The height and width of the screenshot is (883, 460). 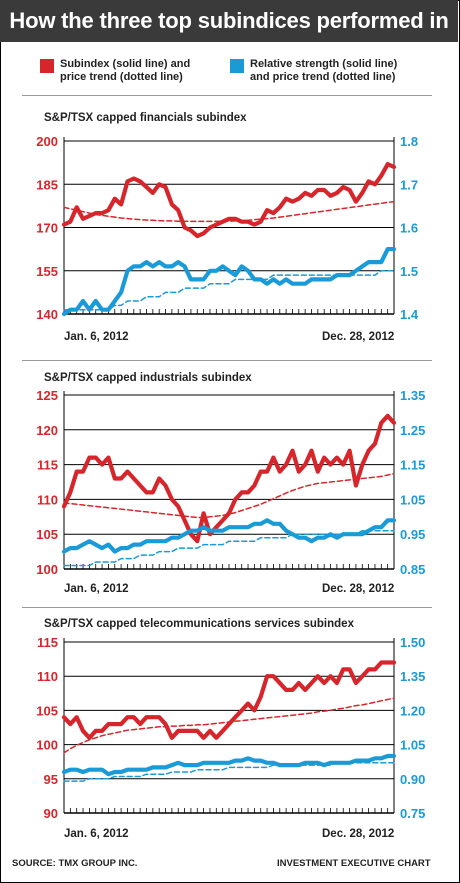 What do you see at coordinates (358, 589) in the screenshot?
I see `industrials-end-date: Dec. 28, 2012` at bounding box center [358, 589].